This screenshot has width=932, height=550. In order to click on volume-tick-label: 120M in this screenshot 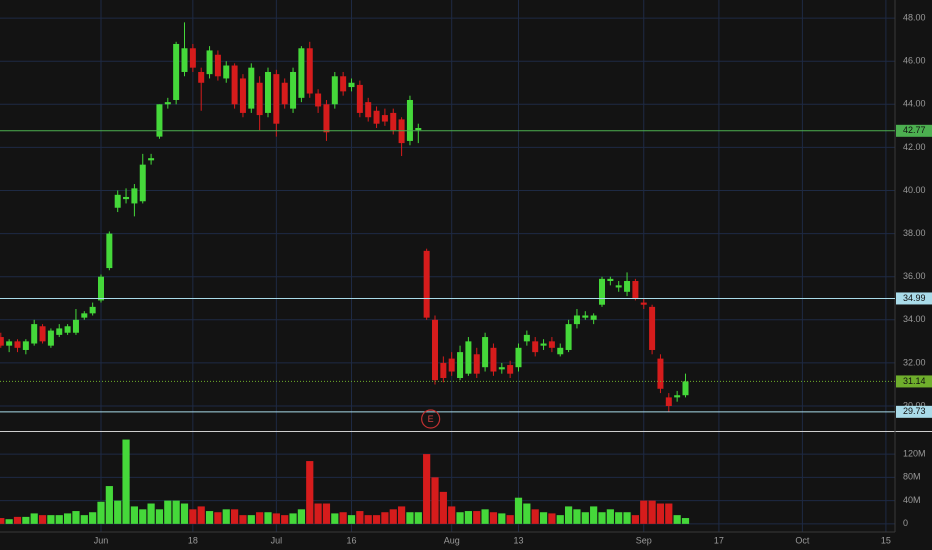, I will do `click(914, 453)`.